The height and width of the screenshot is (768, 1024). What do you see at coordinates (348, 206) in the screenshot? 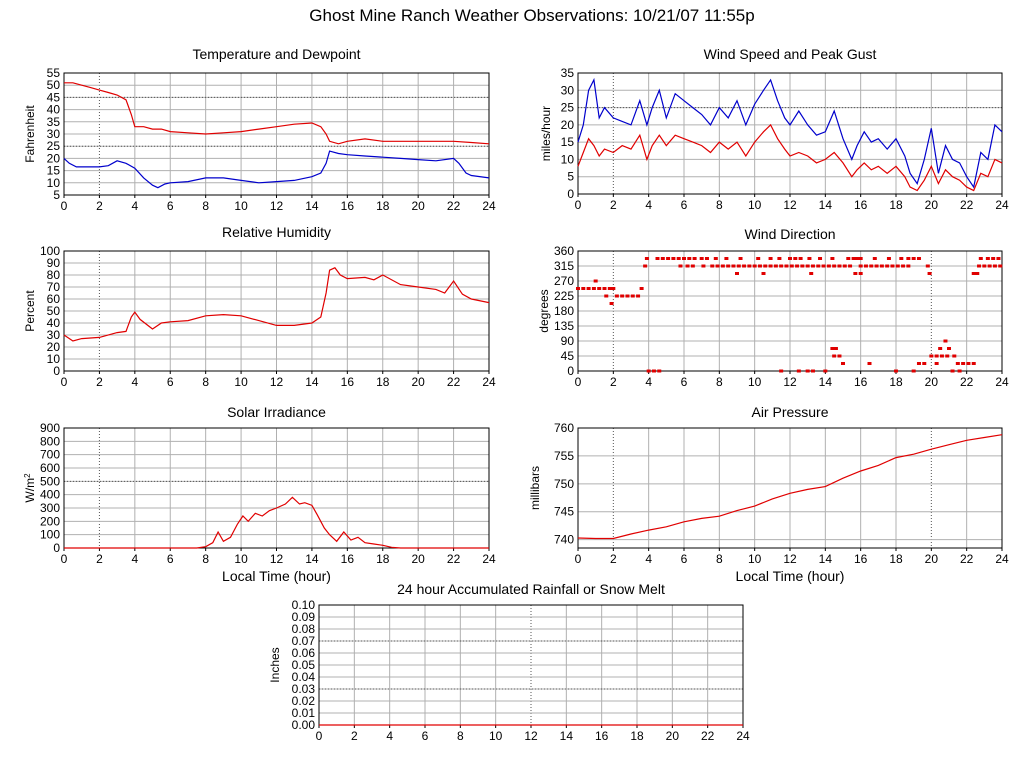
I see `x-tick-label: 16` at bounding box center [348, 206].